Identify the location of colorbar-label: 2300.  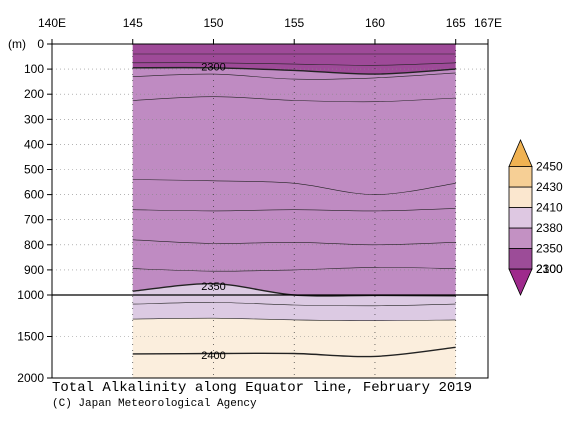
(549, 269).